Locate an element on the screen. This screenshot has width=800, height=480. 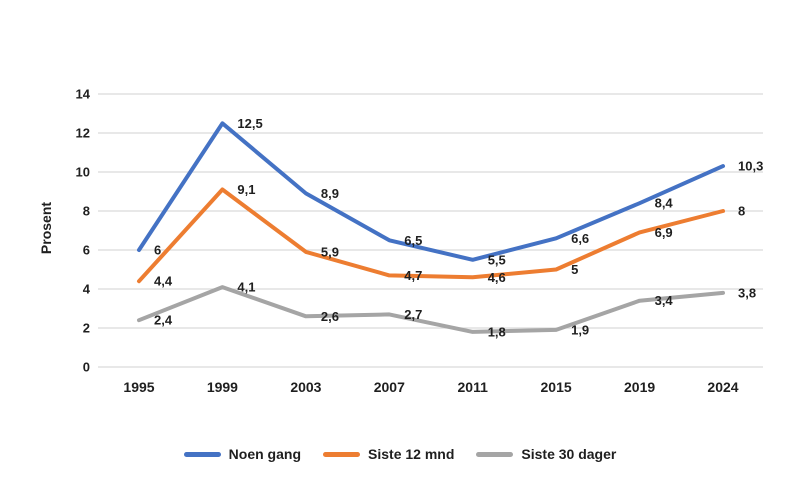
x-tick-label: 2011 is located at coordinates (473, 387).